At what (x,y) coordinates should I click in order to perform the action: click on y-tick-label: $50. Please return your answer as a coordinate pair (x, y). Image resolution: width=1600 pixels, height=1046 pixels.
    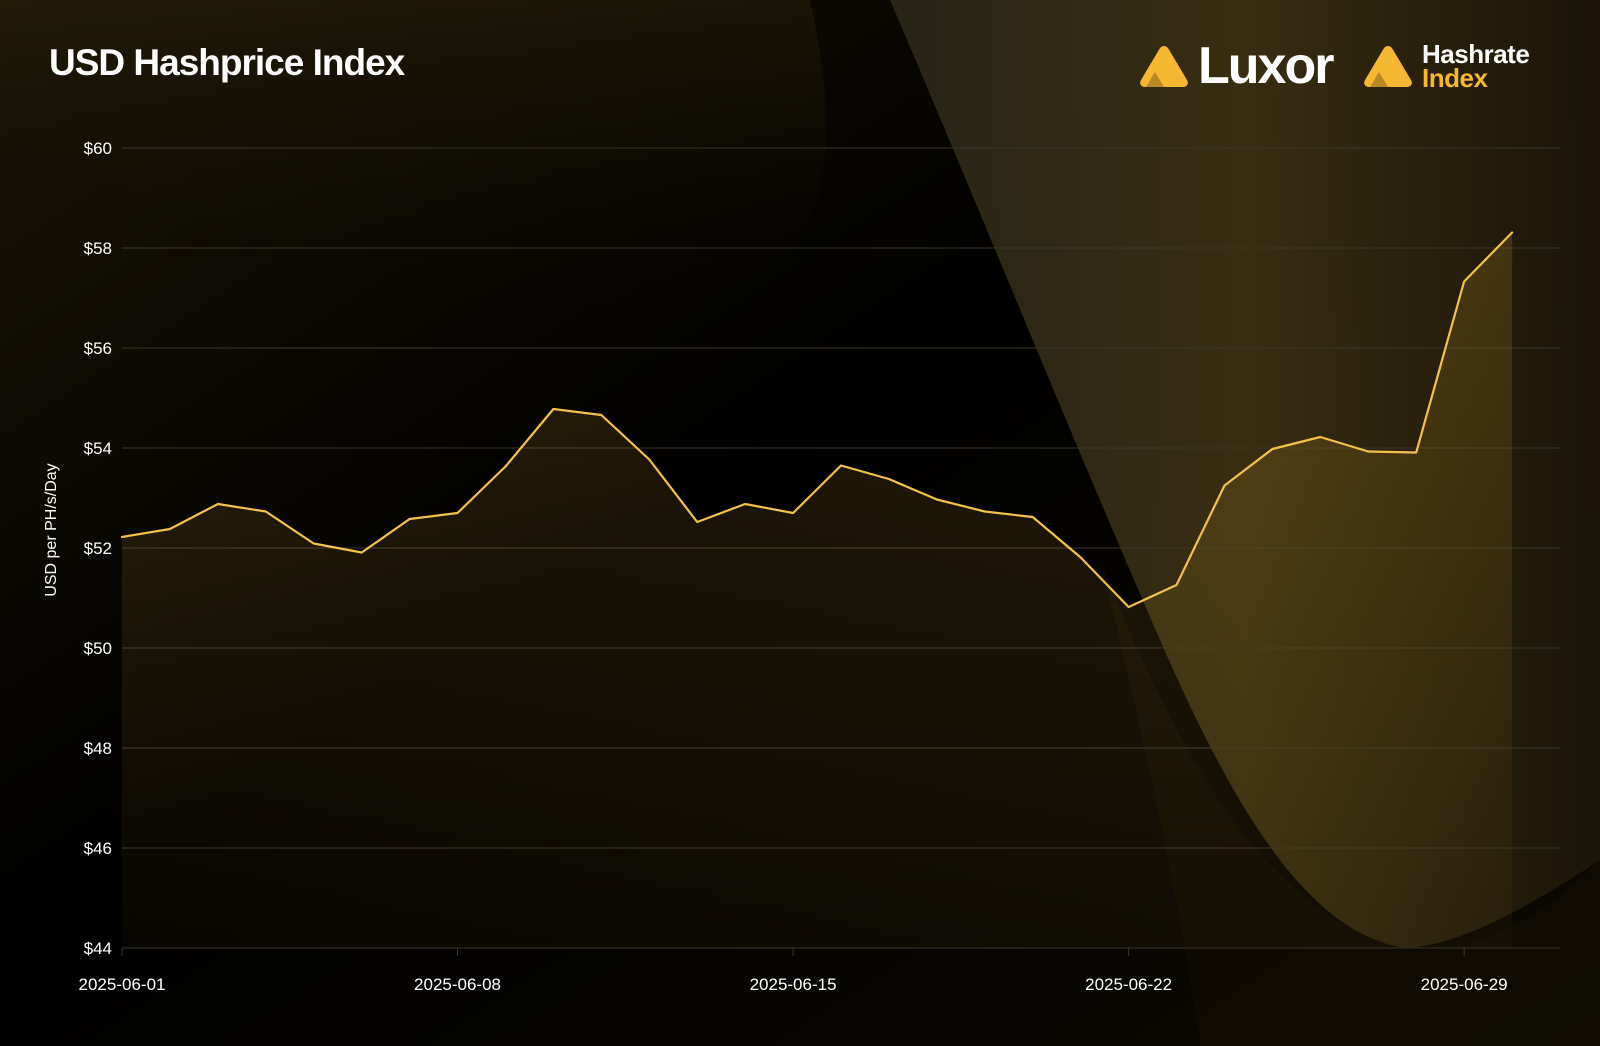
    Looking at the image, I should click on (98, 648).